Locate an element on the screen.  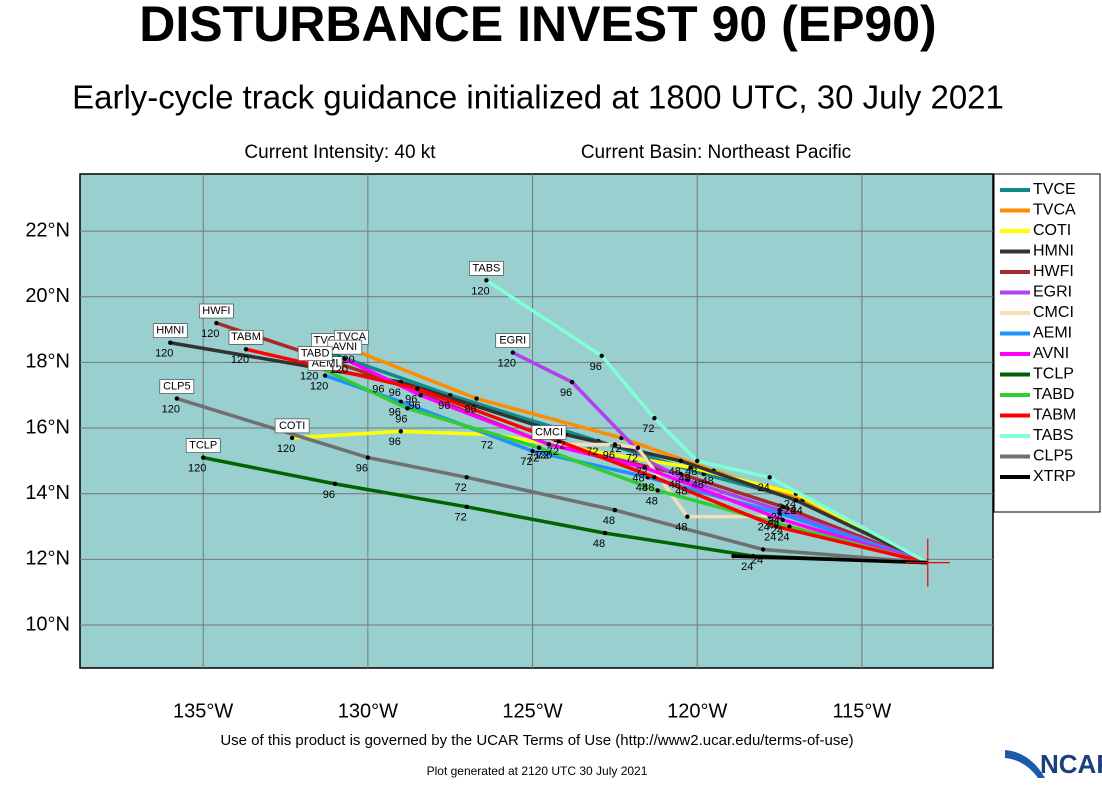
title: DISTURBANCE INVEST 90 (EP90) is located at coordinates (537, 26).